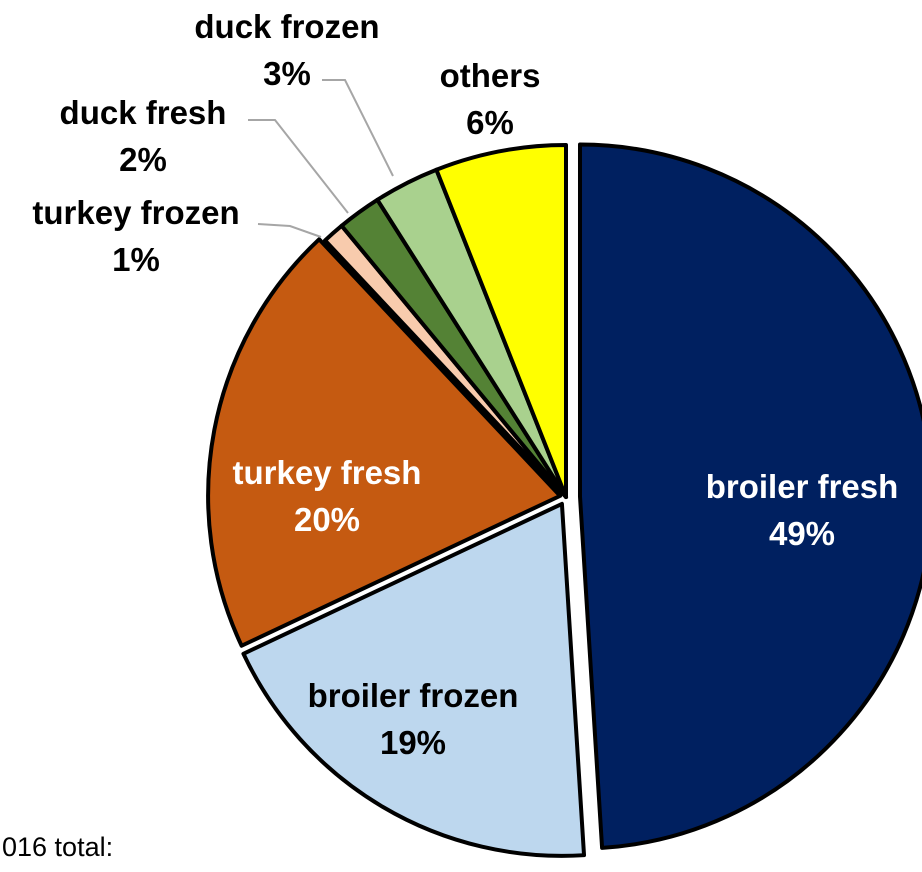 The height and width of the screenshot is (872, 922). Describe the element at coordinates (57, 847) in the screenshot. I see `footnote-text: 016 total:` at that location.